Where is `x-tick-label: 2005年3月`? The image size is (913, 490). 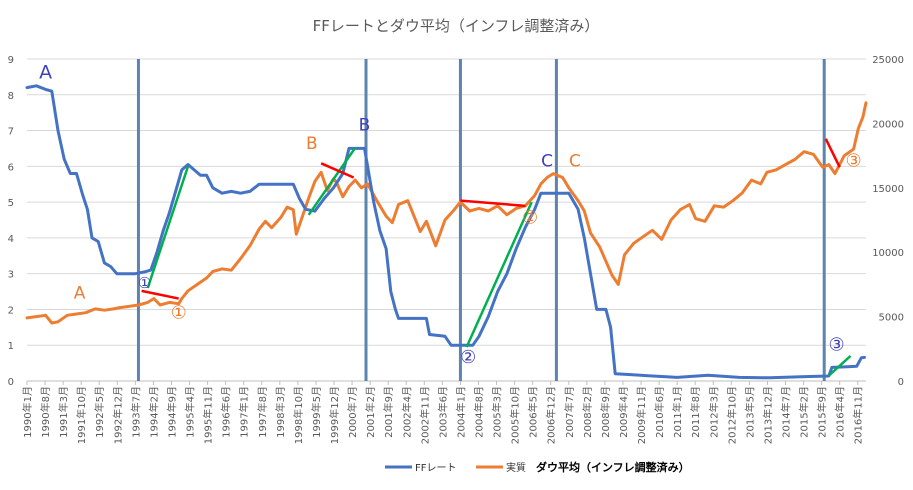 x-tick-label: 2005年3月 is located at coordinates (497, 412).